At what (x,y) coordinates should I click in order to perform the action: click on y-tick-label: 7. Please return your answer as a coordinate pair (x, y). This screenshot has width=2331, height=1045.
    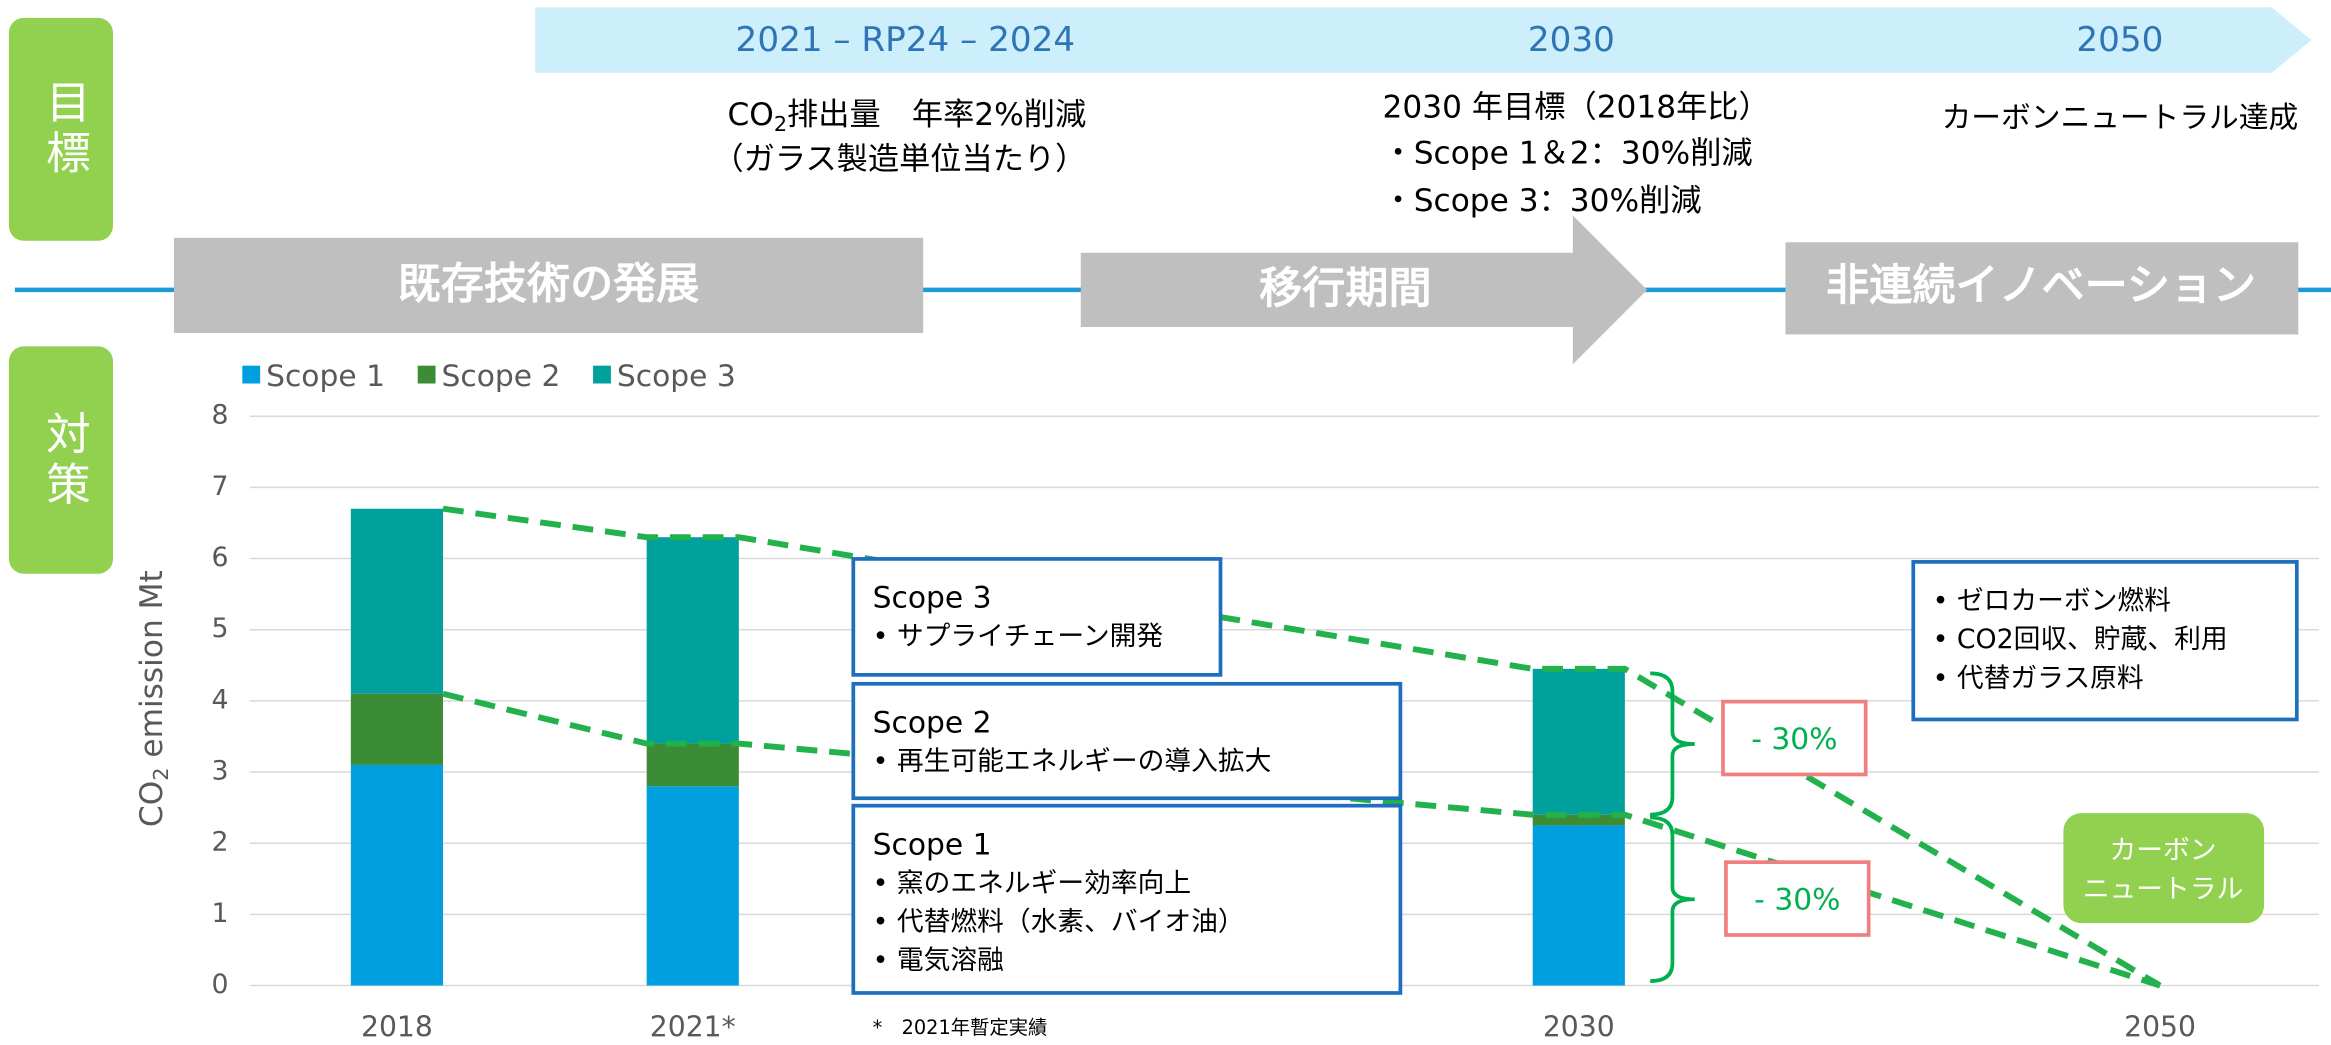
    Looking at the image, I should click on (220, 486).